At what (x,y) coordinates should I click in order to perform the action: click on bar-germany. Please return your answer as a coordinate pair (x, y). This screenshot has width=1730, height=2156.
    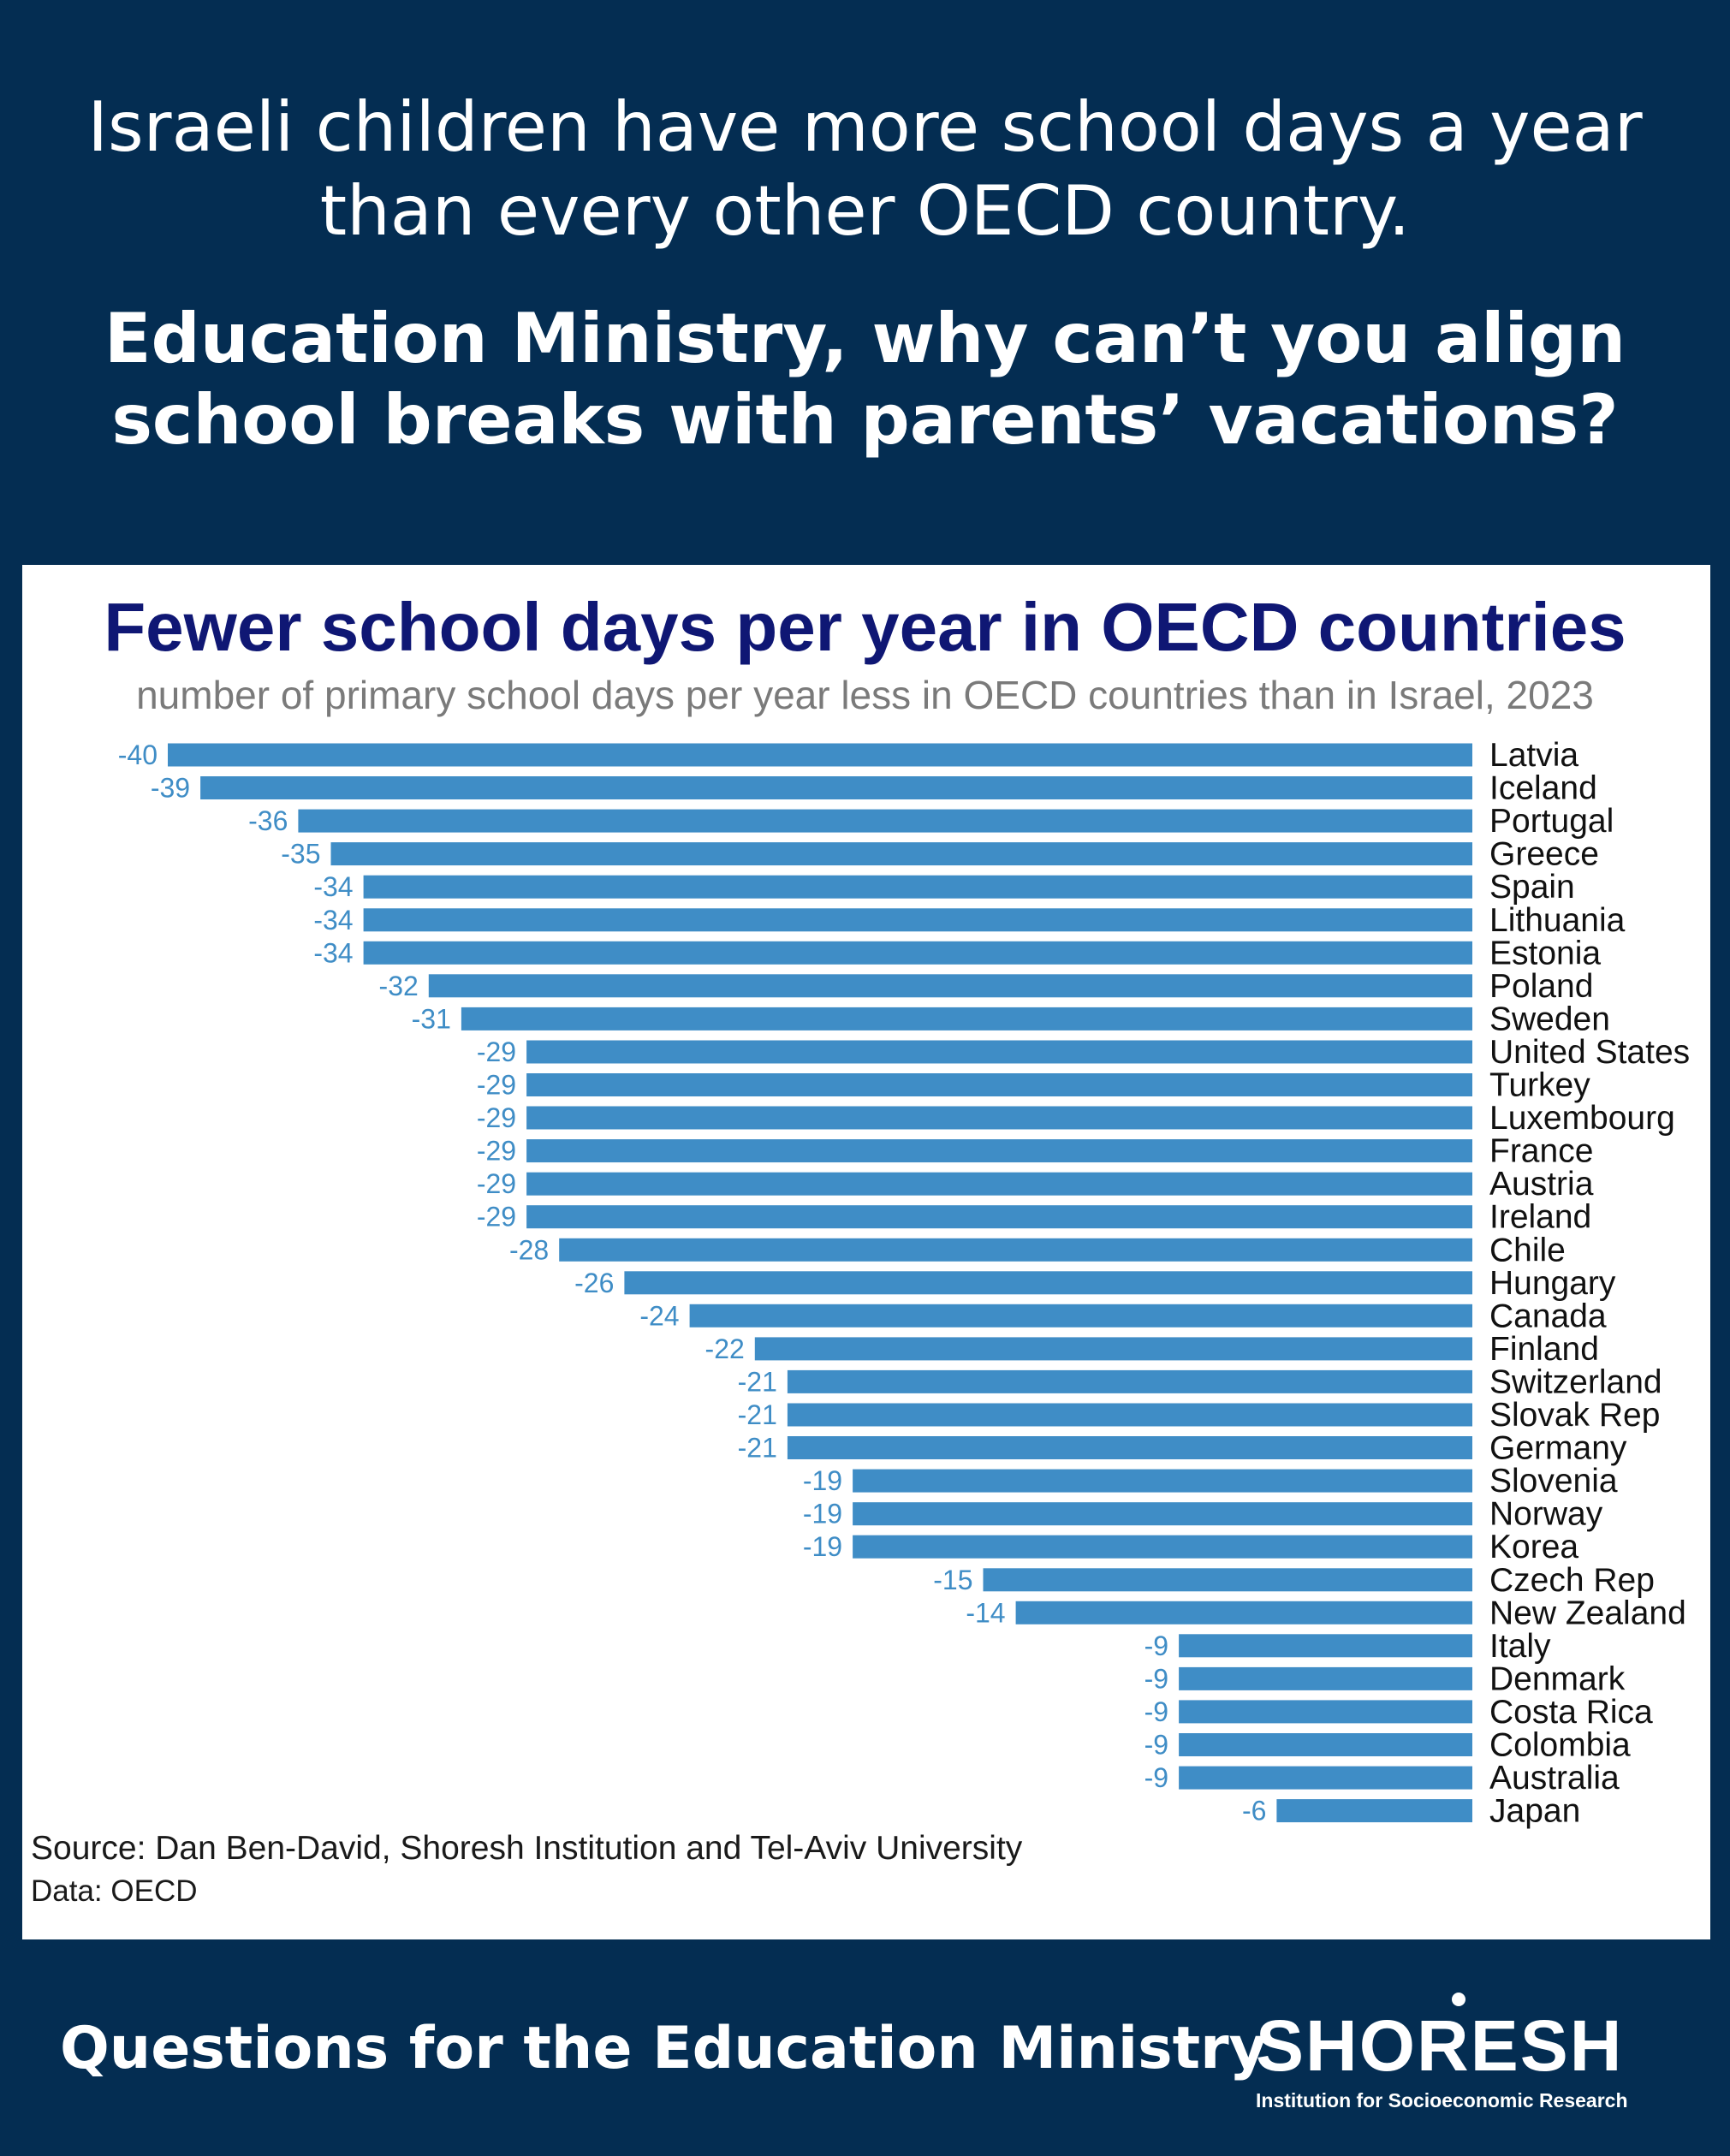
    Looking at the image, I should click on (1129, 1447).